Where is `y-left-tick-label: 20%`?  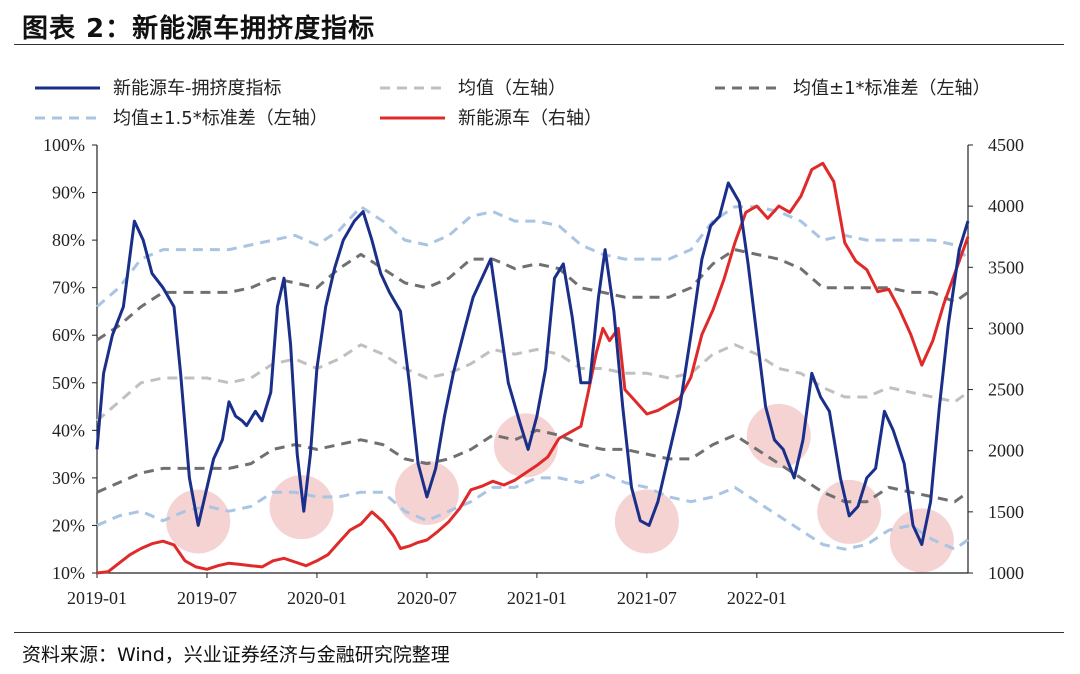 y-left-tick-label: 20% is located at coordinates (68, 525).